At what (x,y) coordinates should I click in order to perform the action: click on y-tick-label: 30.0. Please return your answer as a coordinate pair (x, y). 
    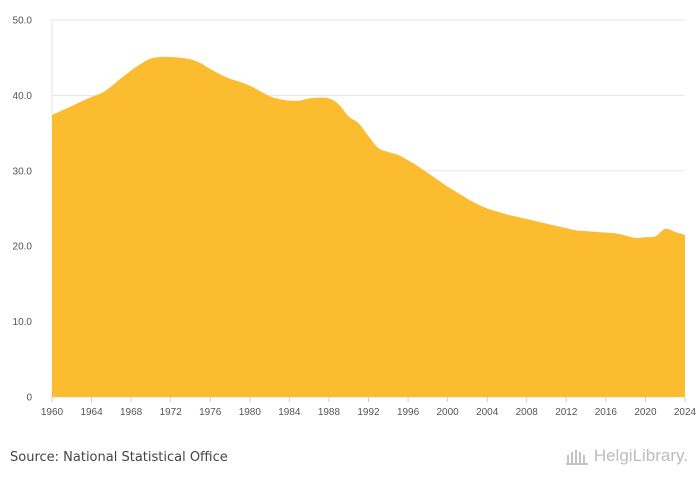
    Looking at the image, I should click on (23, 171).